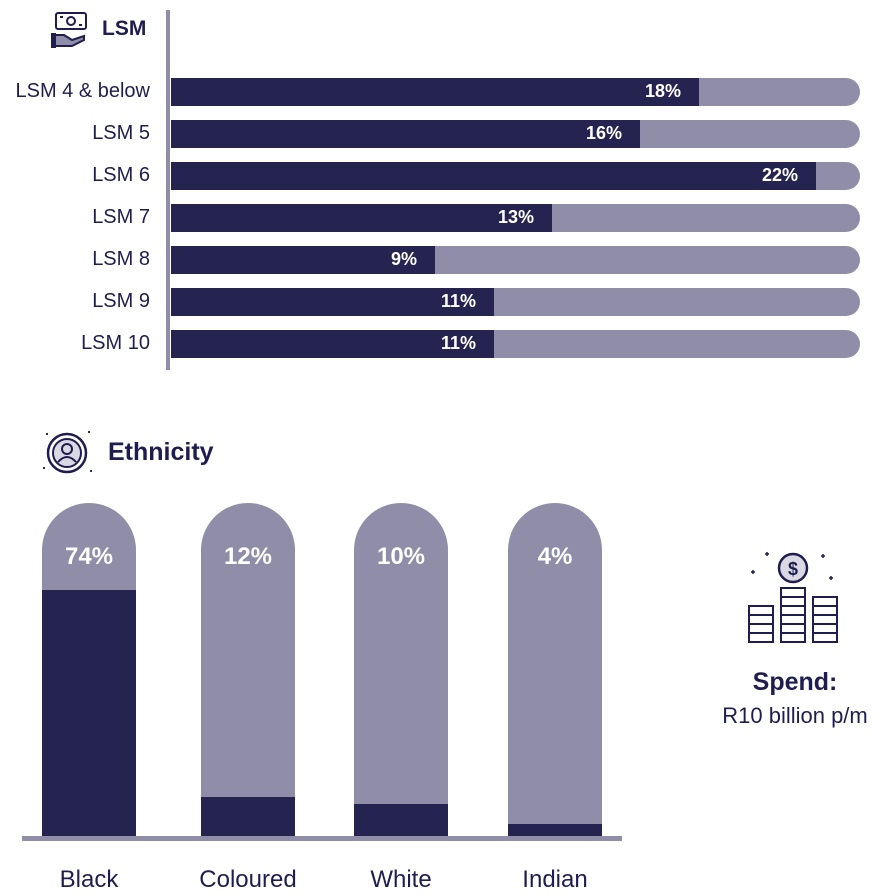 The height and width of the screenshot is (894, 881). Describe the element at coordinates (89, 879) in the screenshot. I see `ethnicity-category-label: Black` at that location.